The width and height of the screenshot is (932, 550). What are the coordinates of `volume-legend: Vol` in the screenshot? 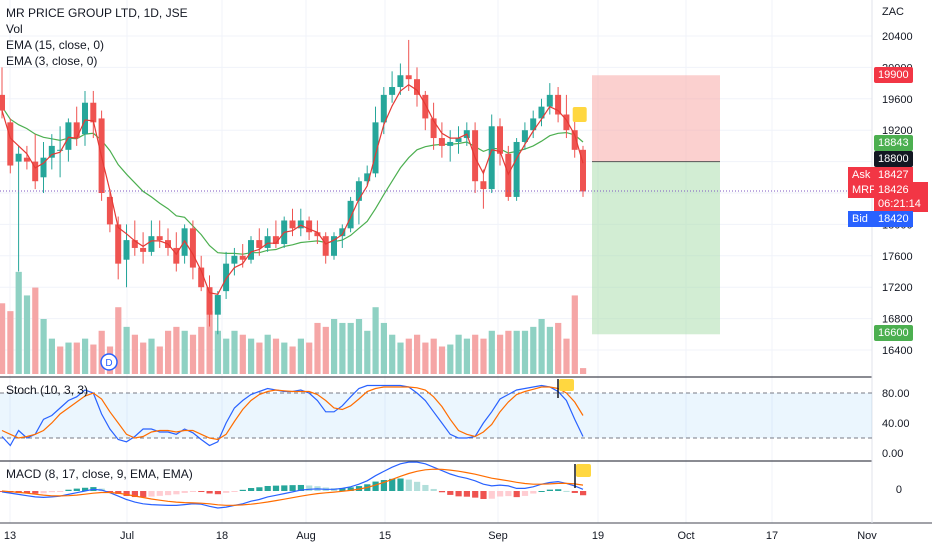 It's located at (14, 29).